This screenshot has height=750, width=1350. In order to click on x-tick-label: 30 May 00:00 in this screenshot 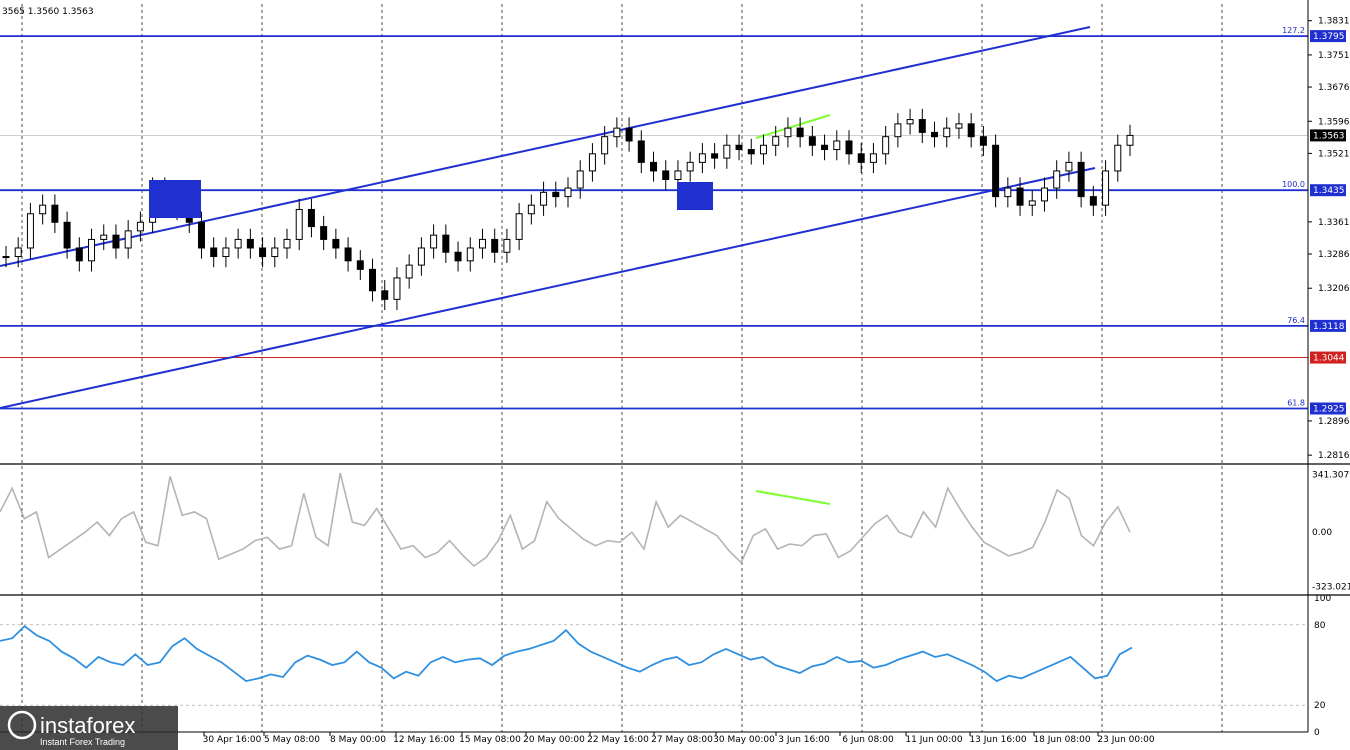, I will do `click(744, 740)`.